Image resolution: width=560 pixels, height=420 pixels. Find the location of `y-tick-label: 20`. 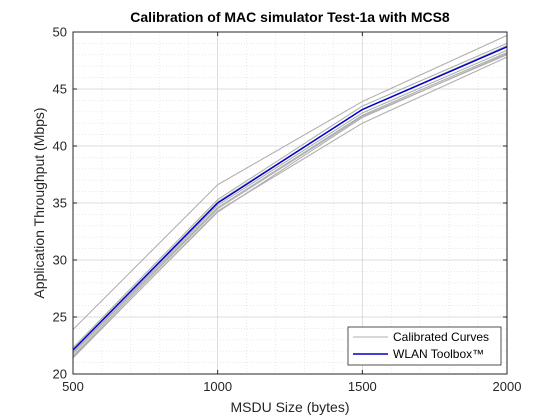

y-tick-label: 20 is located at coordinates (60, 374).